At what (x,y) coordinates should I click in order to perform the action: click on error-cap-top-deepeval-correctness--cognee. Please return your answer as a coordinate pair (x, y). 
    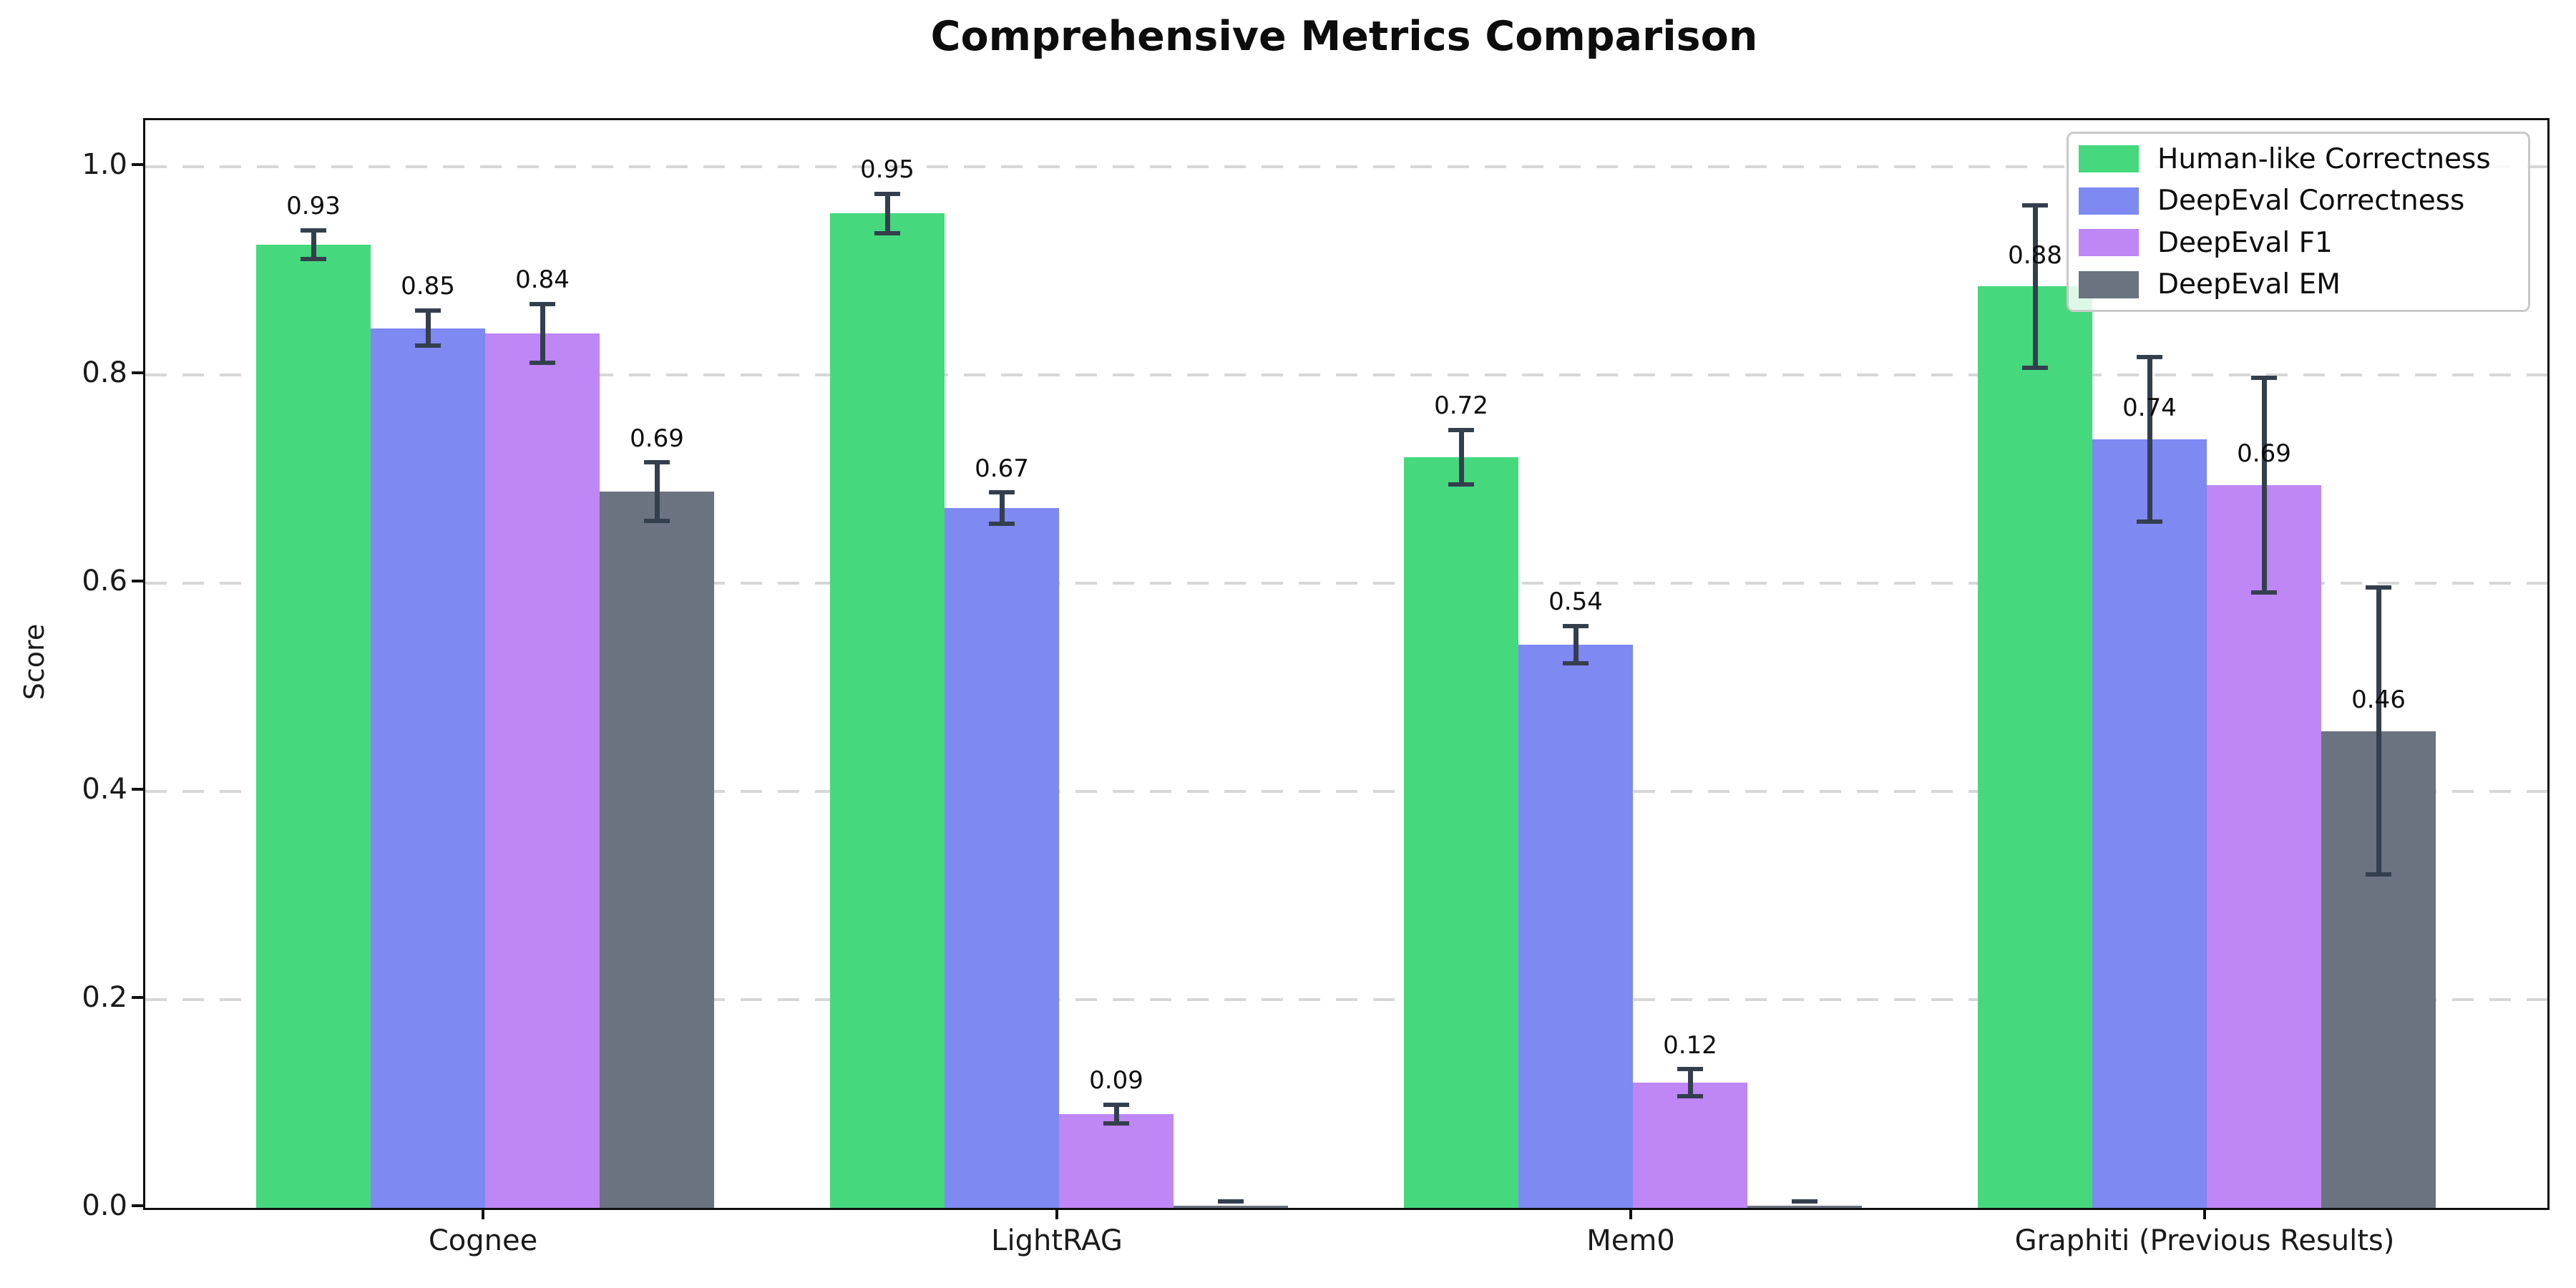
    Looking at the image, I should click on (428, 310).